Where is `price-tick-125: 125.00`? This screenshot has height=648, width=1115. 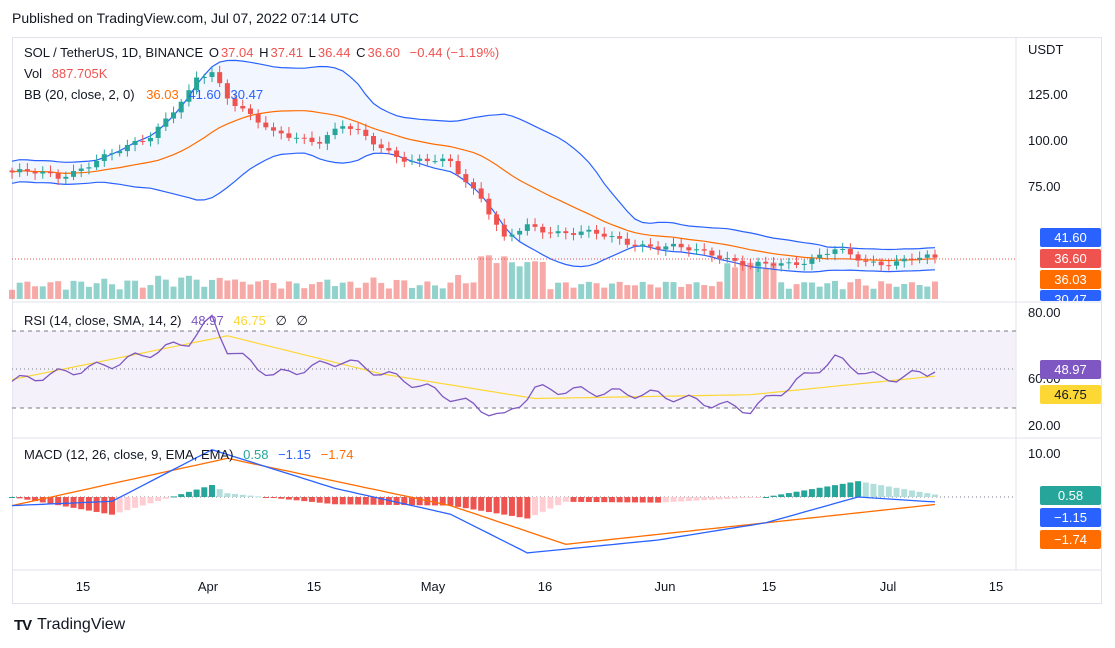 price-tick-125: 125.00 is located at coordinates (1048, 94).